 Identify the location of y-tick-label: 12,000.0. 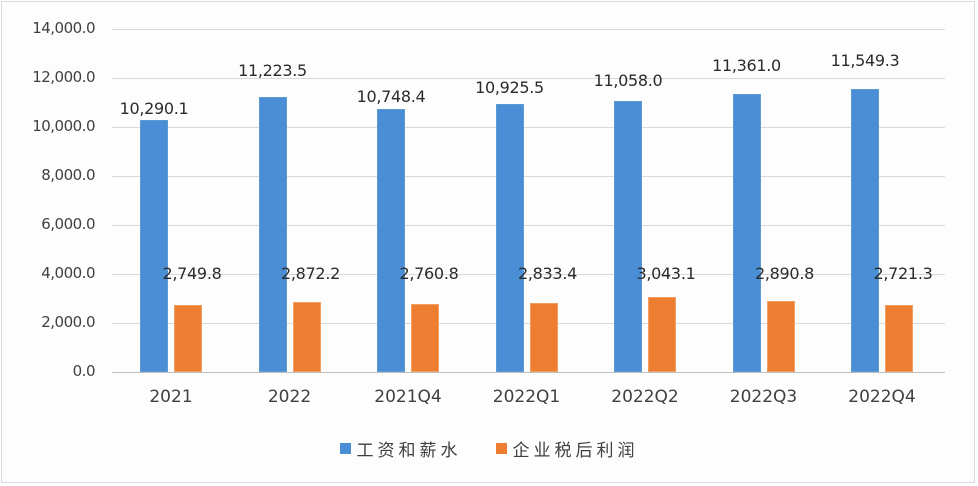
(63, 77).